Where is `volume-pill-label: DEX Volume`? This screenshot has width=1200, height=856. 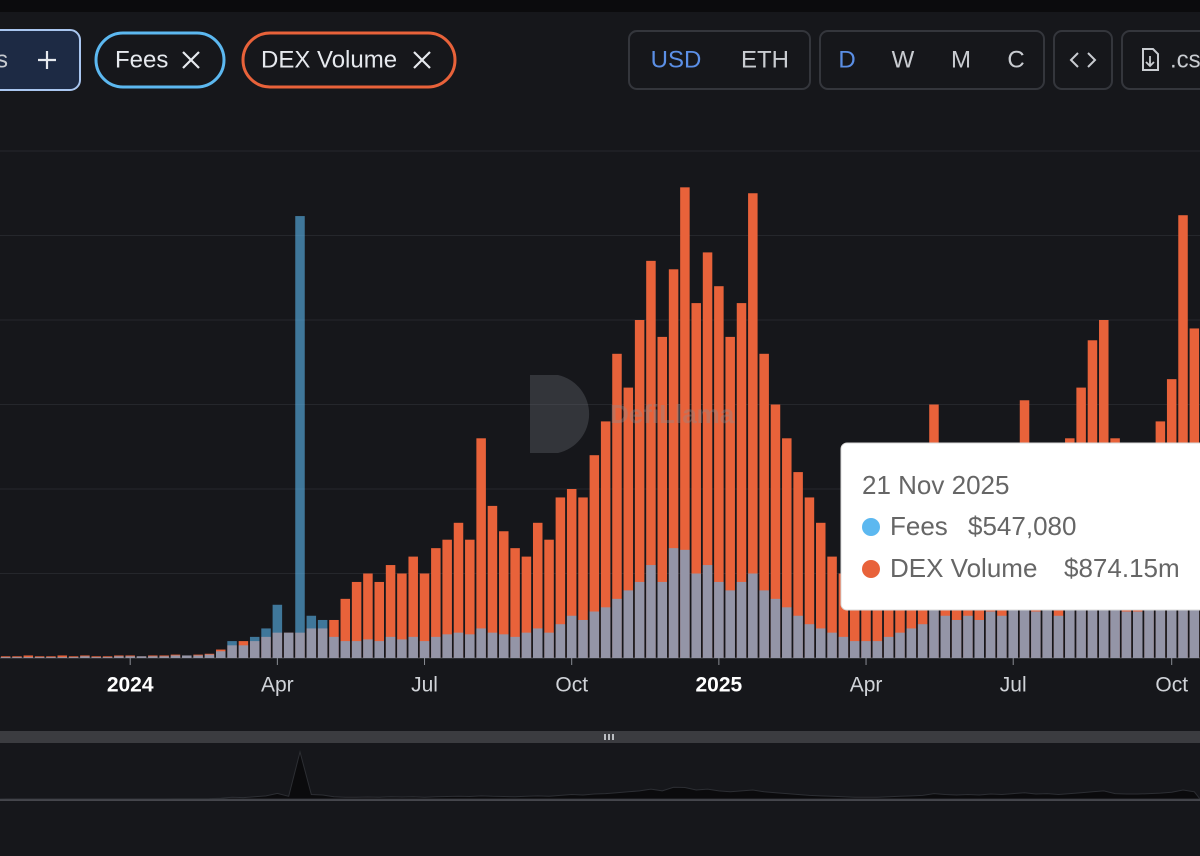
volume-pill-label: DEX Volume is located at coordinates (329, 59).